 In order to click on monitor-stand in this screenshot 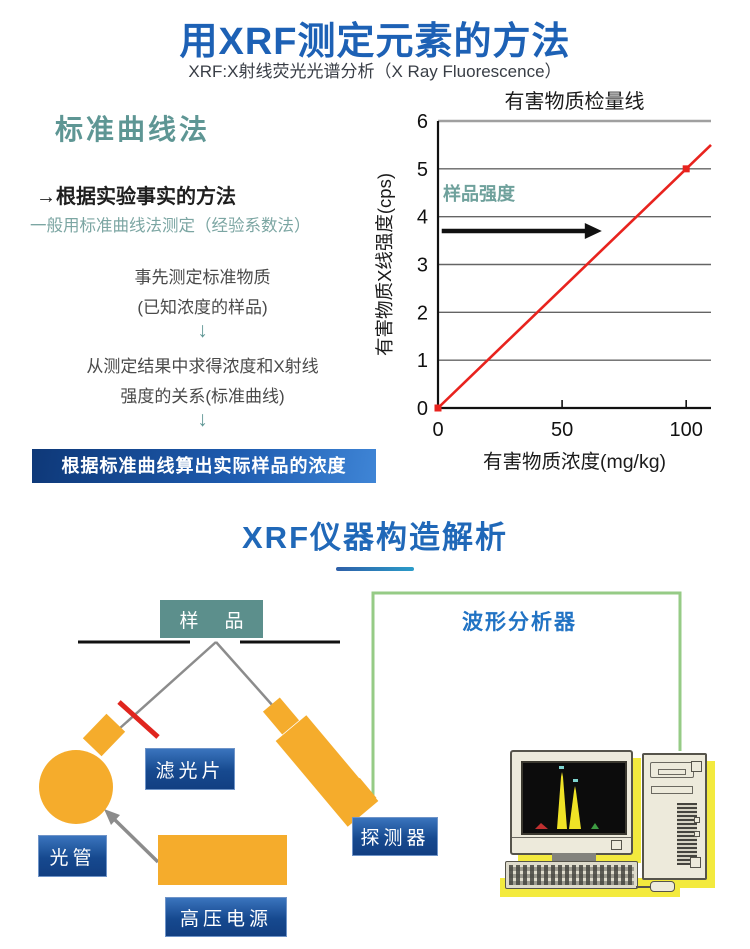, I will do `click(574, 857)`.